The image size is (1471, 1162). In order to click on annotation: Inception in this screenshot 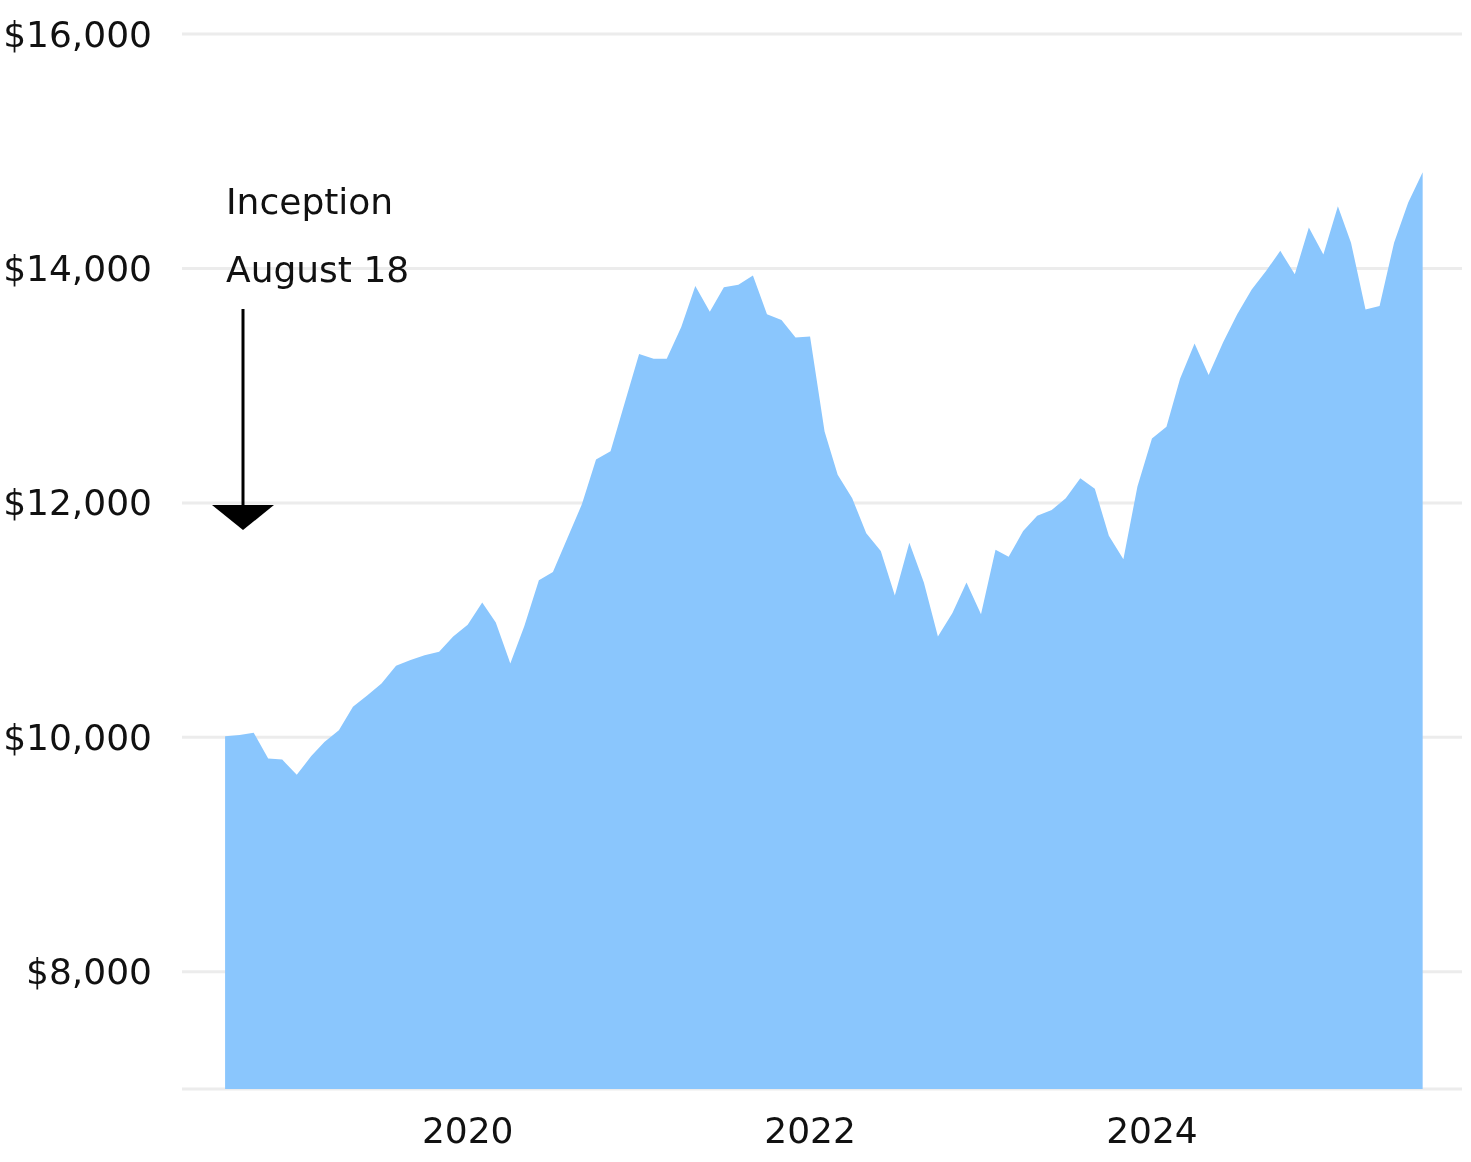, I will do `click(310, 201)`.